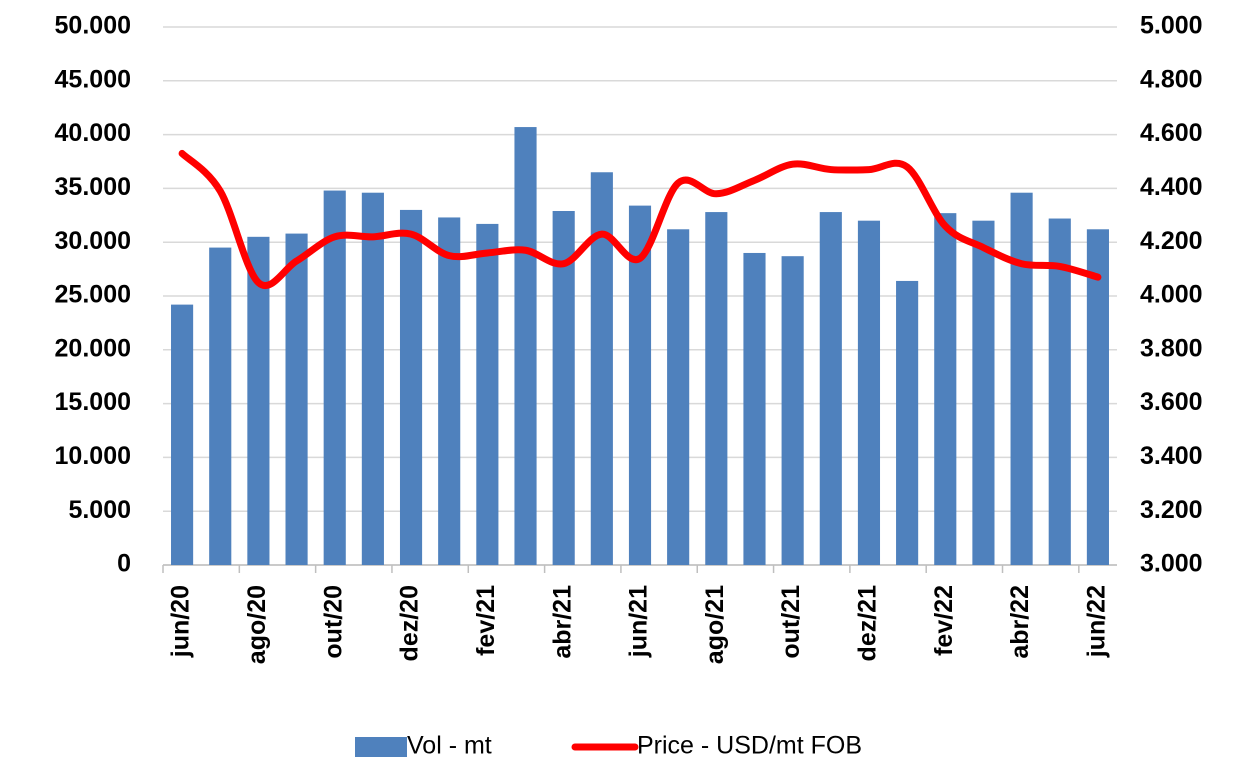 The image size is (1241, 765). I want to click on legend-label: Price - USD/mt FOB, so click(749, 746).